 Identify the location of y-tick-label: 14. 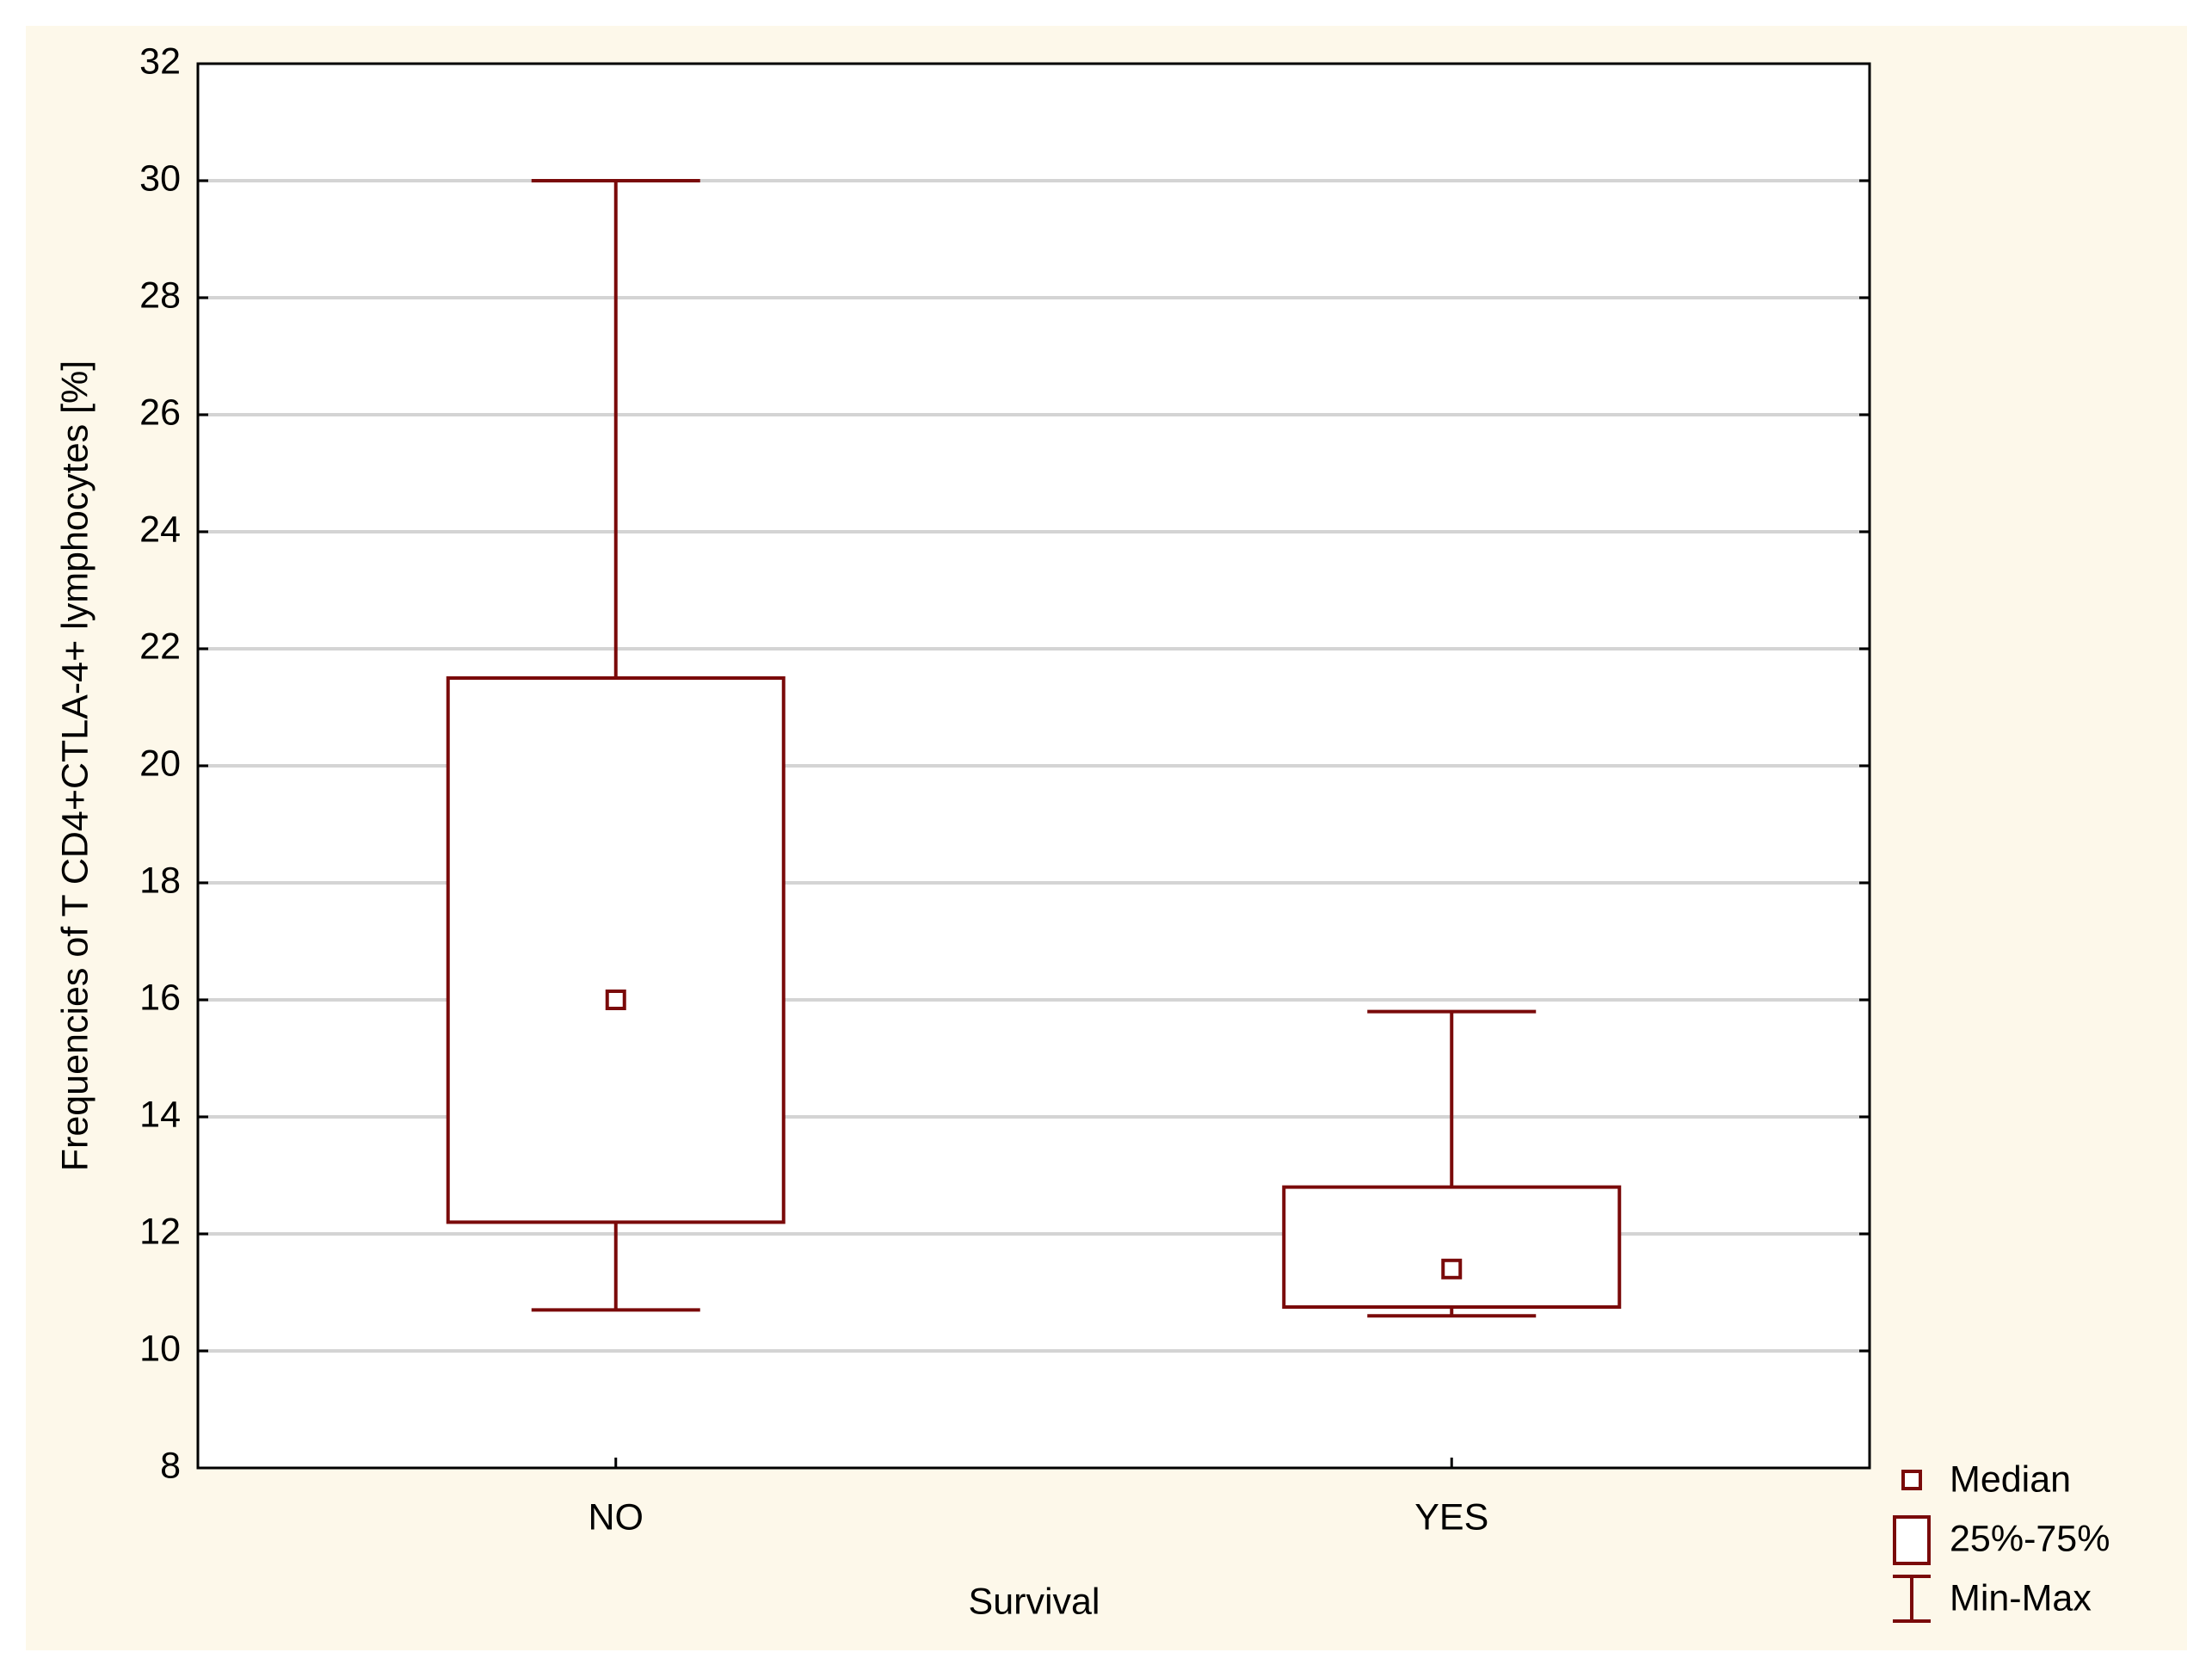
(160, 1114).